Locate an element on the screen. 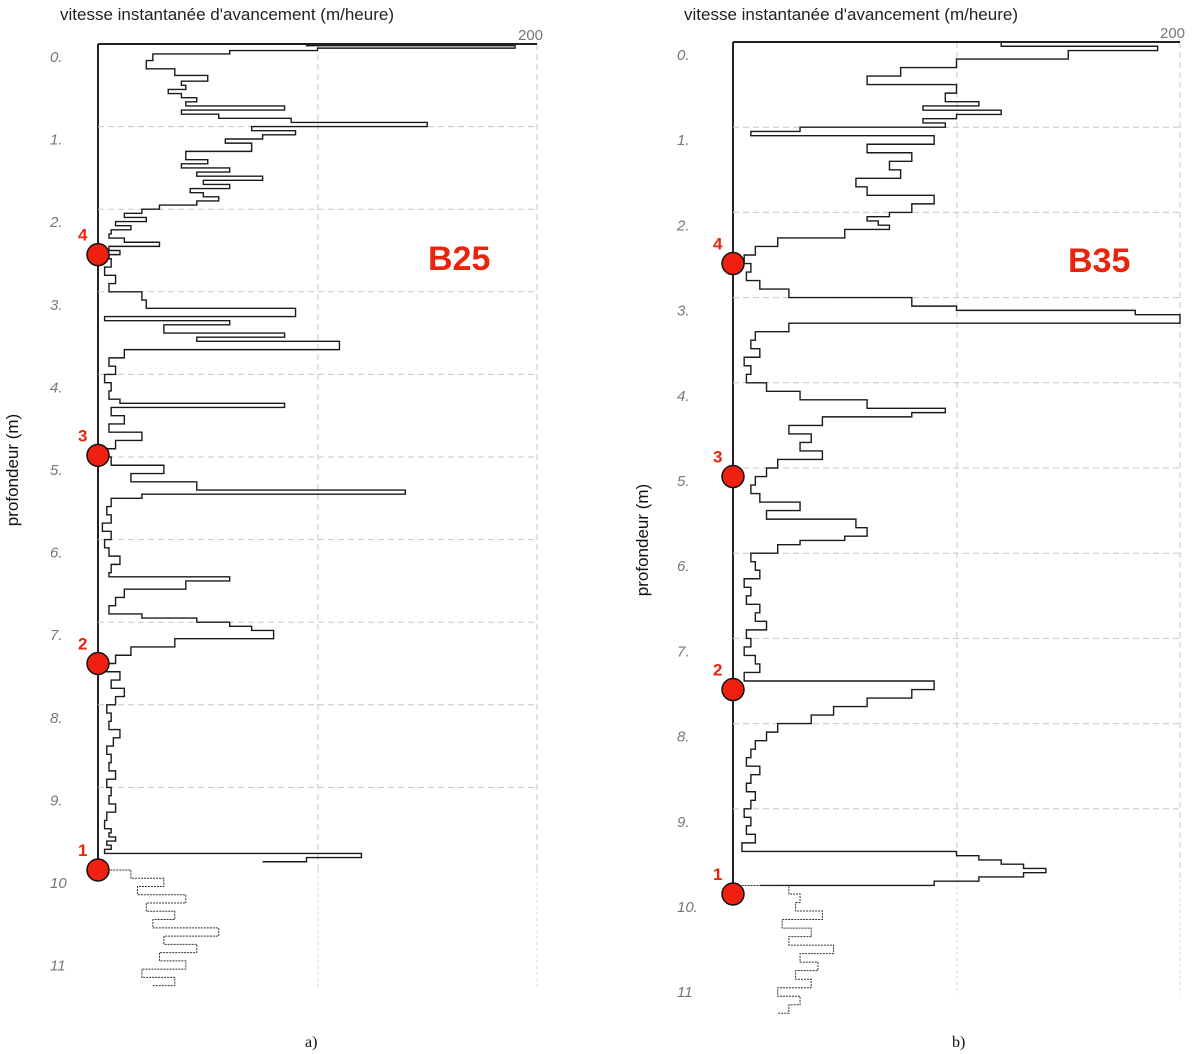  panel-a-marker-label-1: 1 is located at coordinates (82, 850).